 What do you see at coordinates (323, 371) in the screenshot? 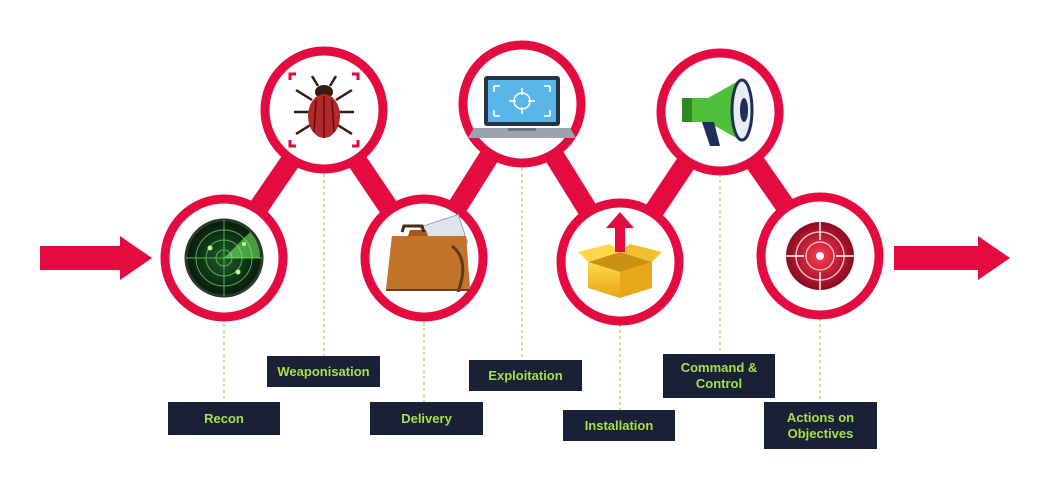
I see `label-weaponisation: Weaponisation` at bounding box center [323, 371].